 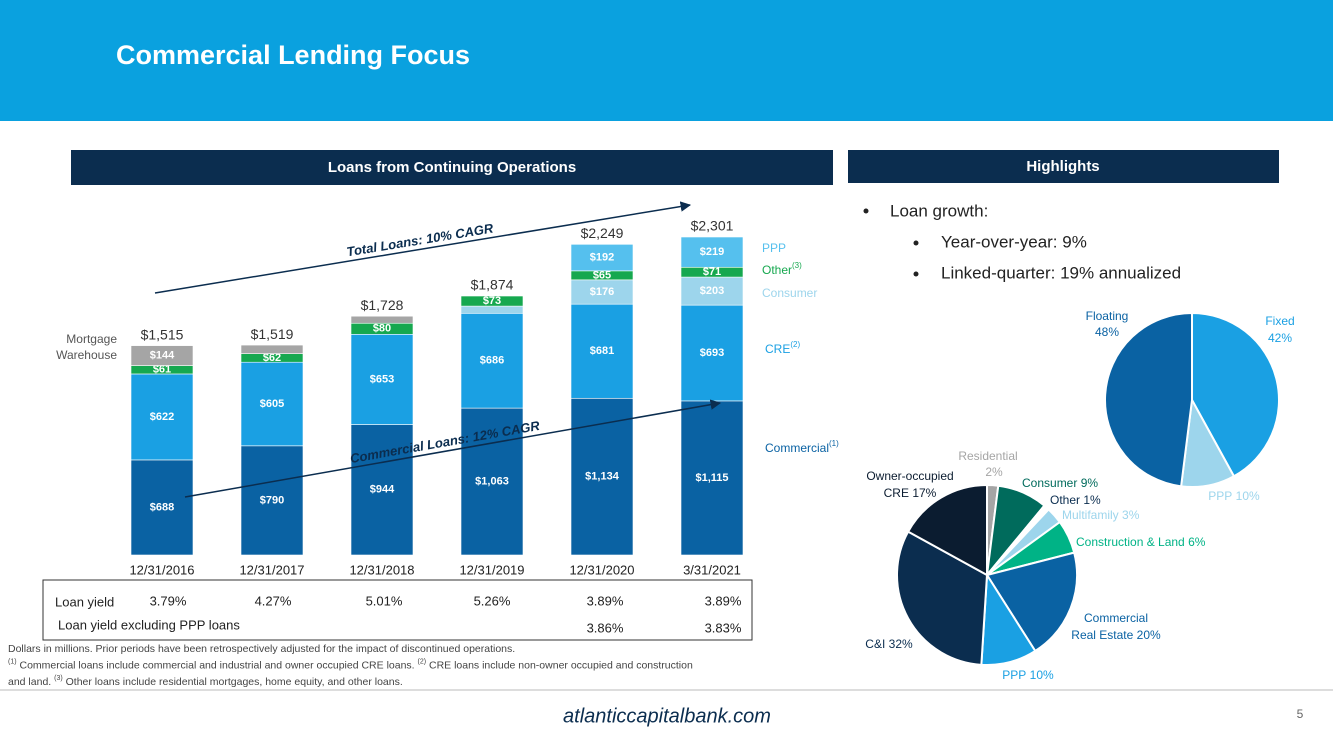 What do you see at coordinates (272, 334) in the screenshot?
I see `total-label: $1,519` at bounding box center [272, 334].